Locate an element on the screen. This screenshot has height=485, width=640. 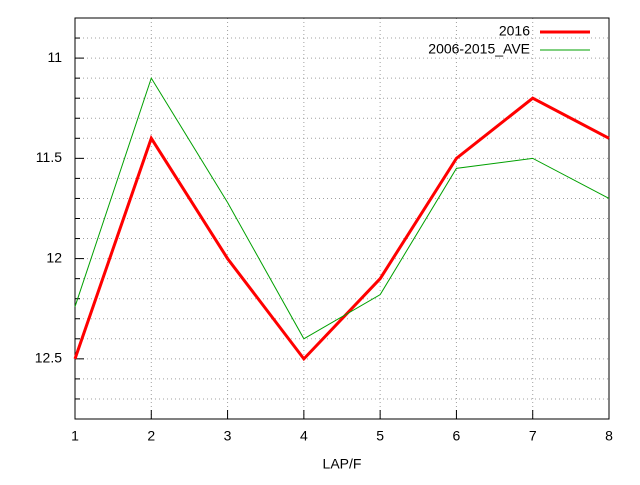
x-tick-label: 1 is located at coordinates (75, 436).